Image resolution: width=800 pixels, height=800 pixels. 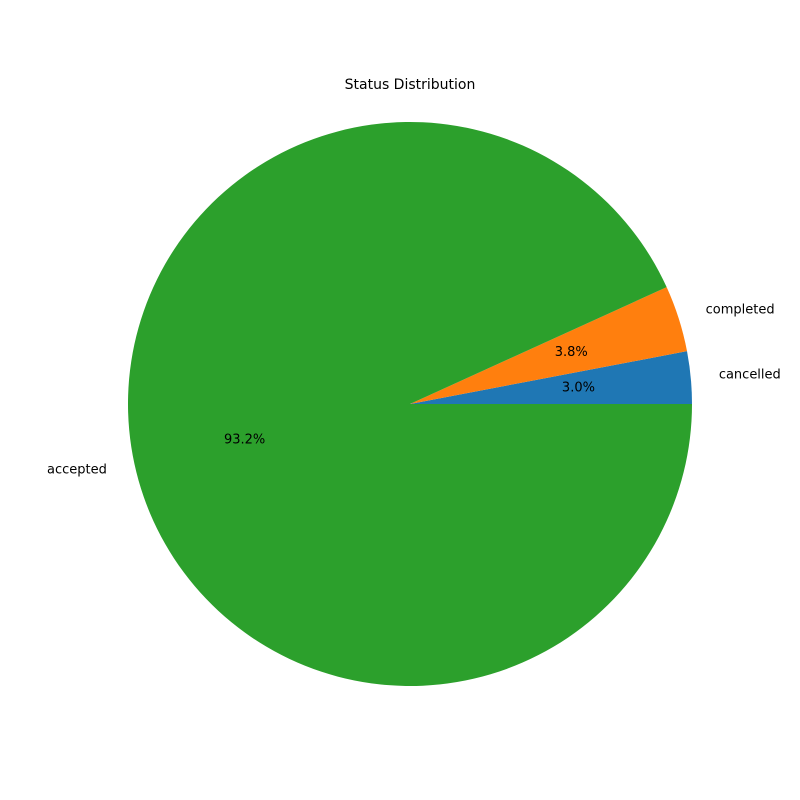 What do you see at coordinates (410, 85) in the screenshot?
I see `chart-title: Status Distribution` at bounding box center [410, 85].